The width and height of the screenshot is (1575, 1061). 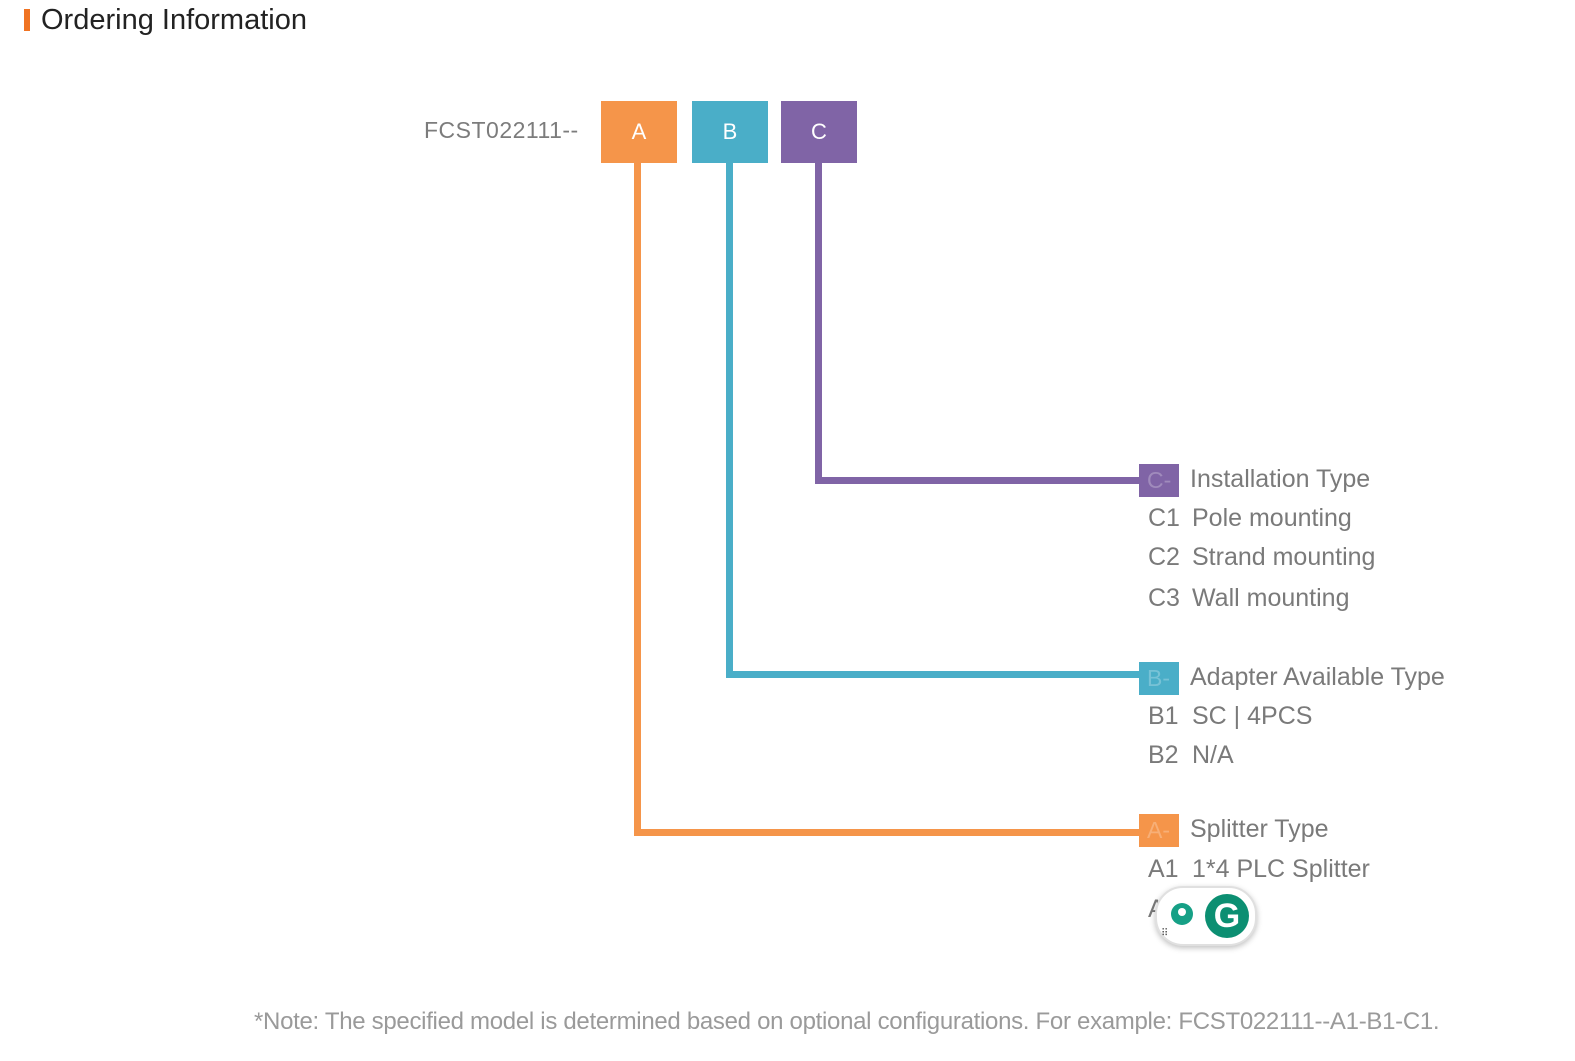 I want to click on page-title: Ordering Information, so click(x=174, y=20).